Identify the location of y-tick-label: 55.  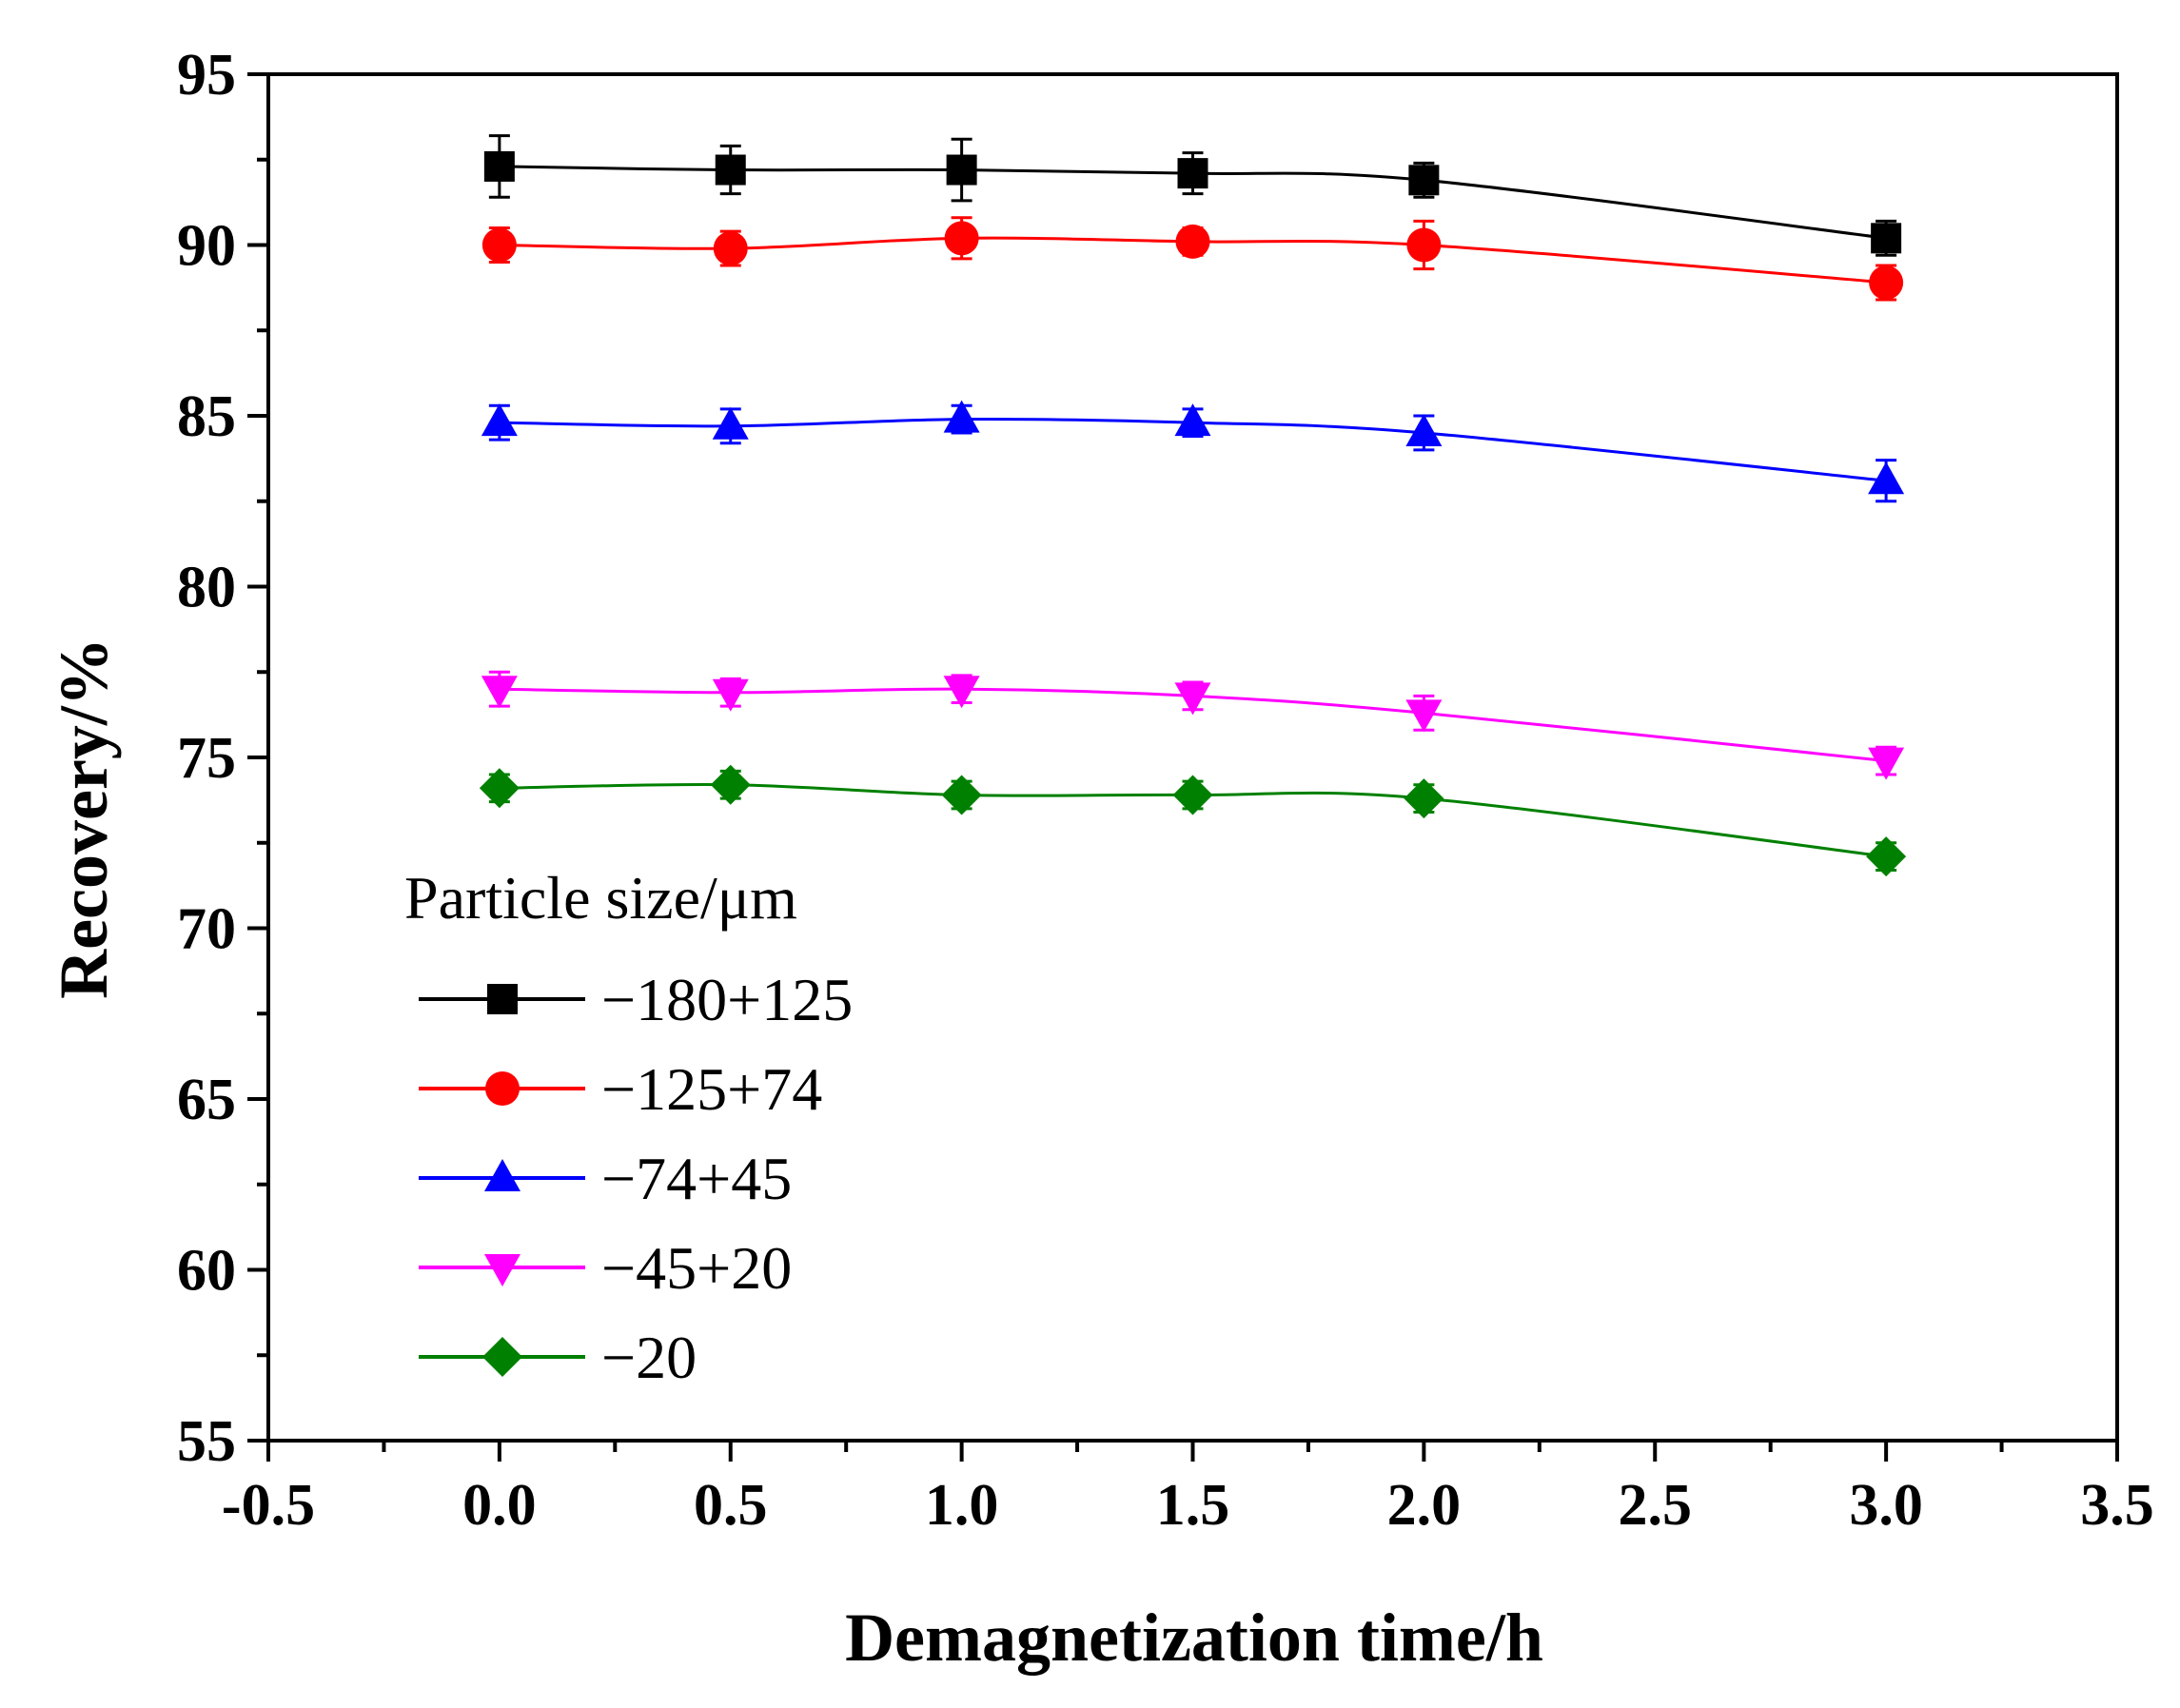
(206, 1441).